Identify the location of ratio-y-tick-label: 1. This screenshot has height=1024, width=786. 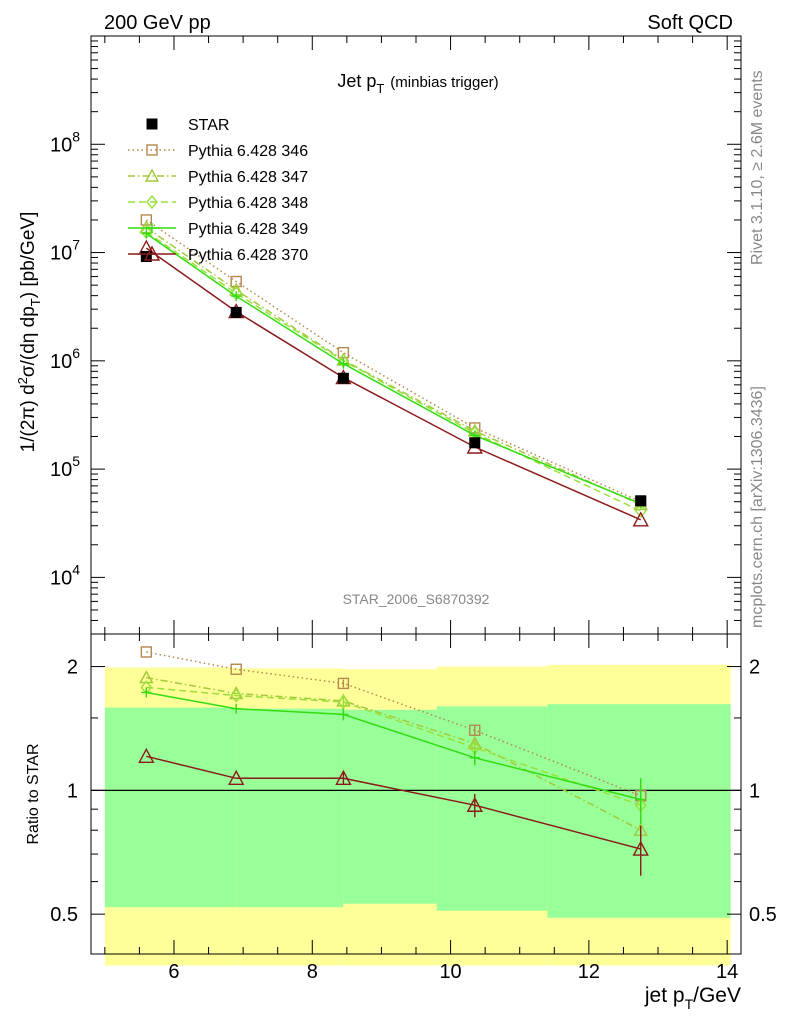
(72, 791).